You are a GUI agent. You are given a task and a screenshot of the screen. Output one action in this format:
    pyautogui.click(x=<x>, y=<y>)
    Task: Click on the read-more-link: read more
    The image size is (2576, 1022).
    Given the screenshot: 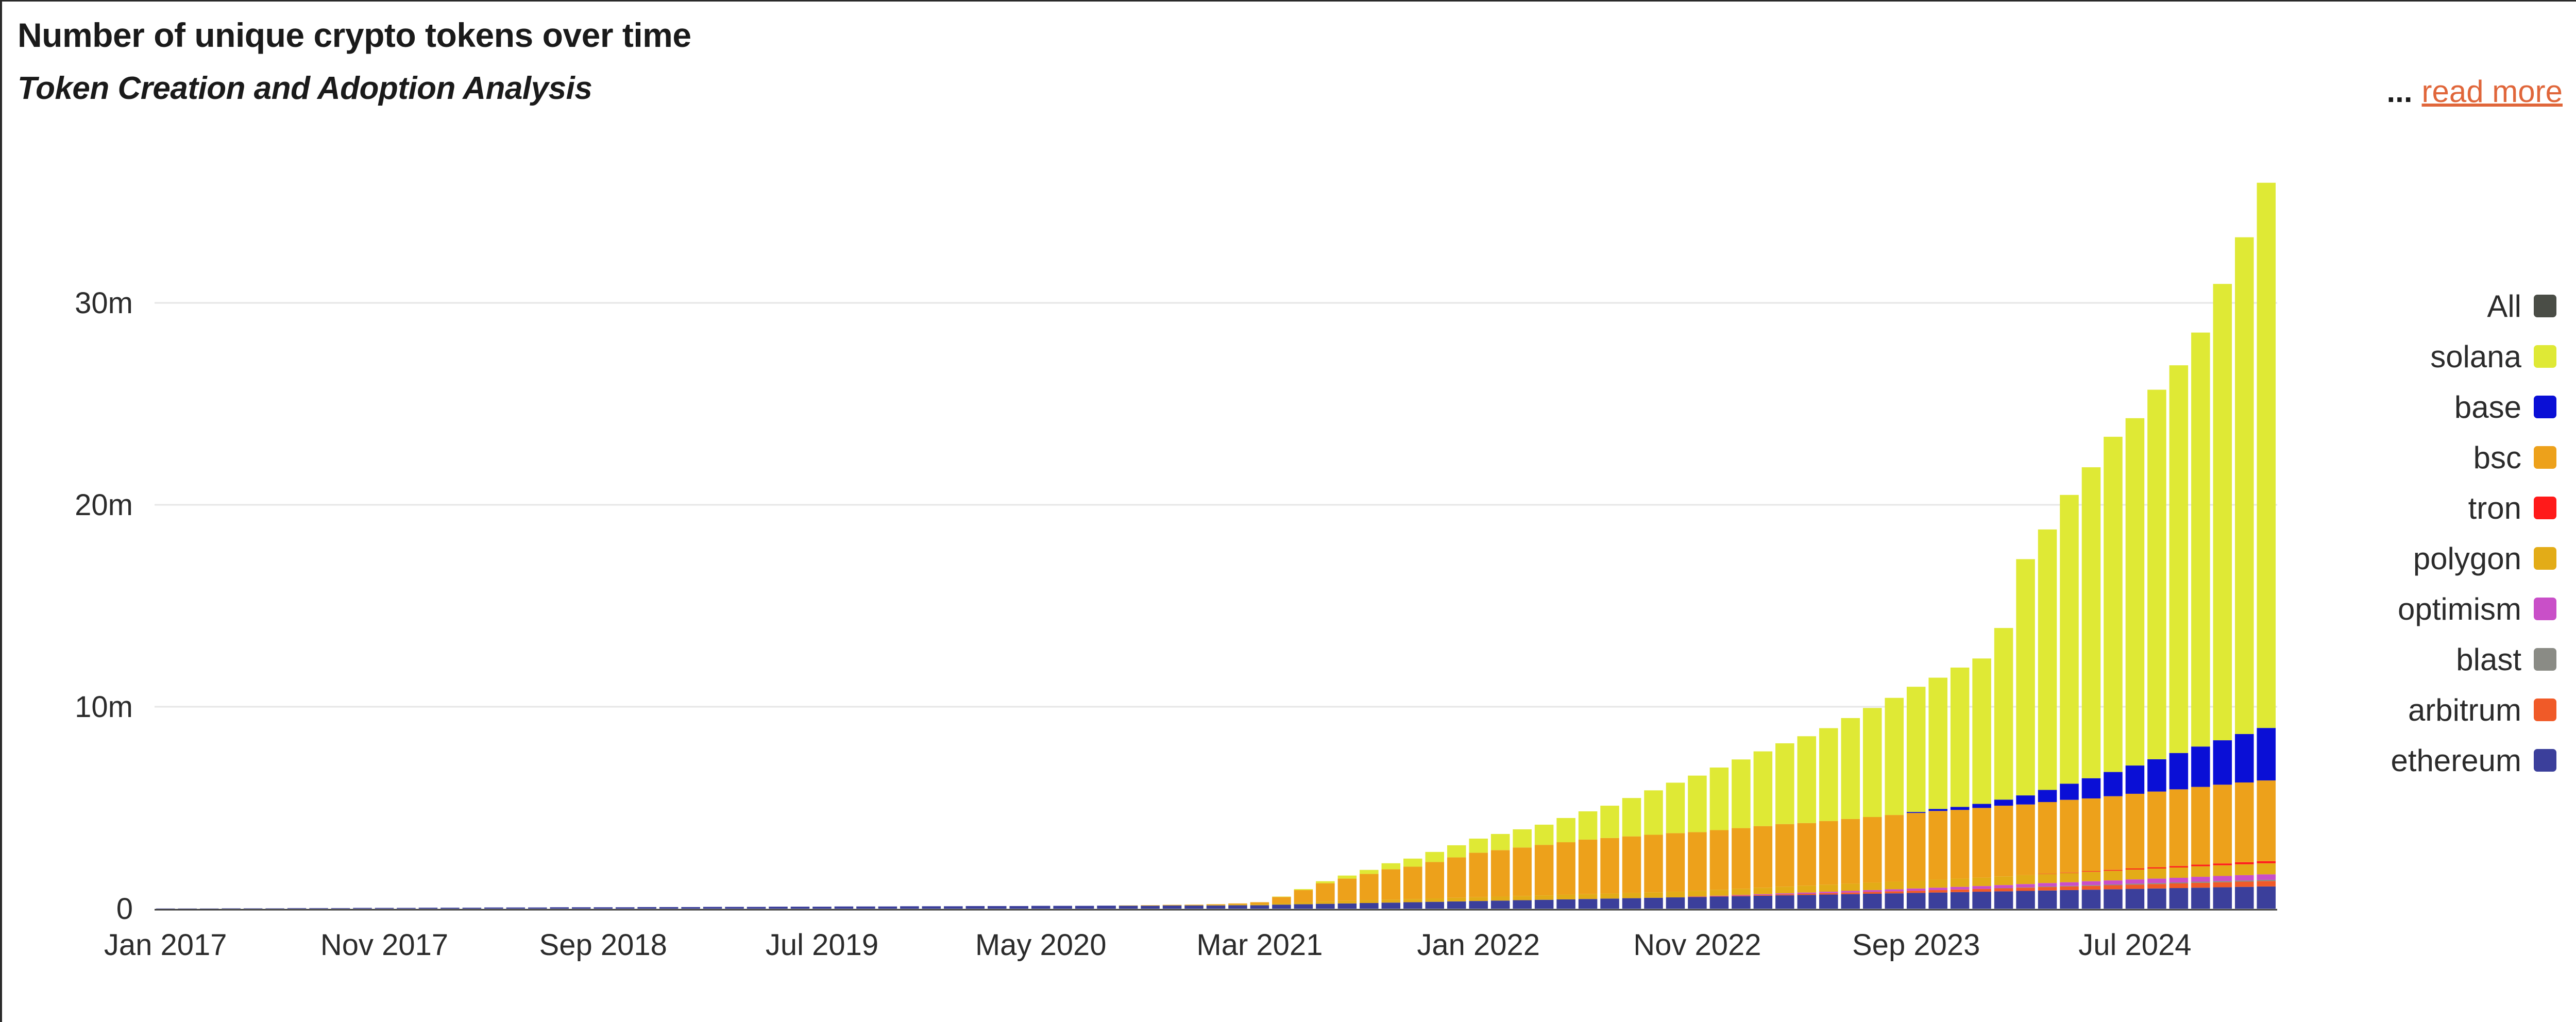 What is the action you would take?
    pyautogui.click(x=2492, y=91)
    